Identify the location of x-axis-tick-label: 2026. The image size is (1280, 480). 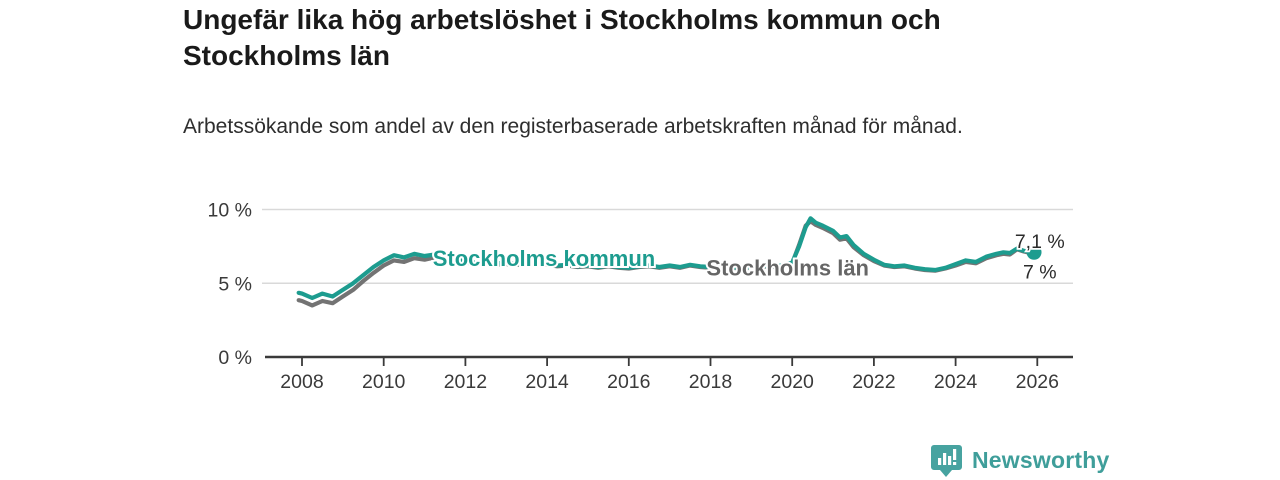
(1037, 382).